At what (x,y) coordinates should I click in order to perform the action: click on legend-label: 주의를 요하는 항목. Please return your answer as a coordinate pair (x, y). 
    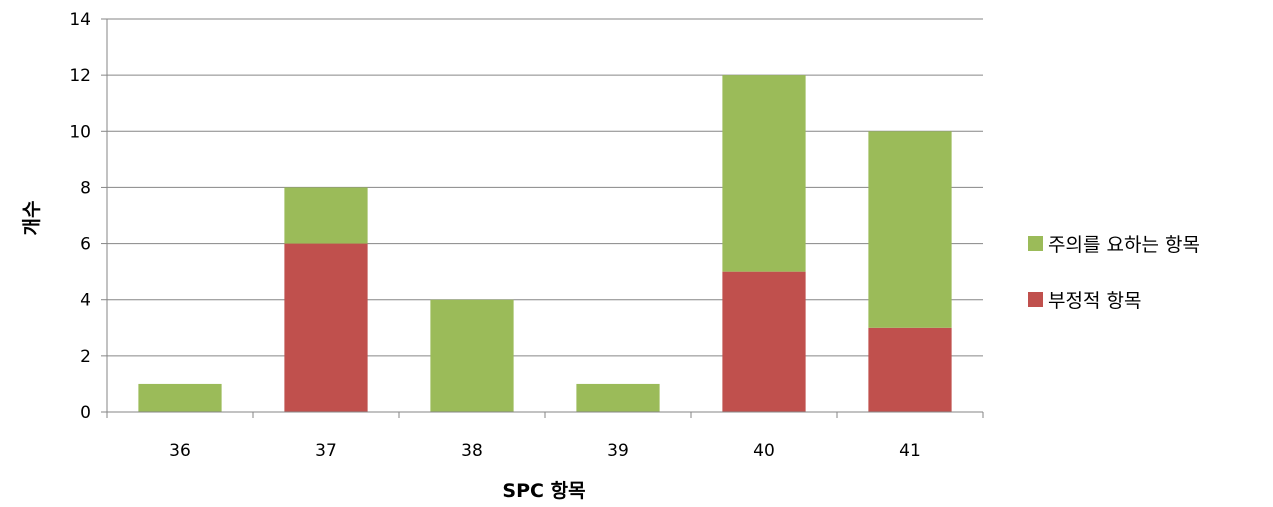
    Looking at the image, I should click on (1124, 245).